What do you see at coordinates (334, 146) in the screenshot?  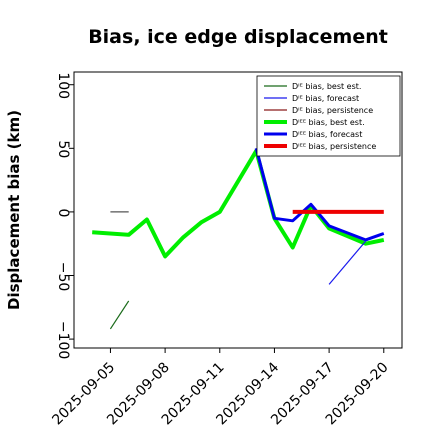 I see `legend-label: Dᴵᴱᴱ bias, persistence` at bounding box center [334, 146].